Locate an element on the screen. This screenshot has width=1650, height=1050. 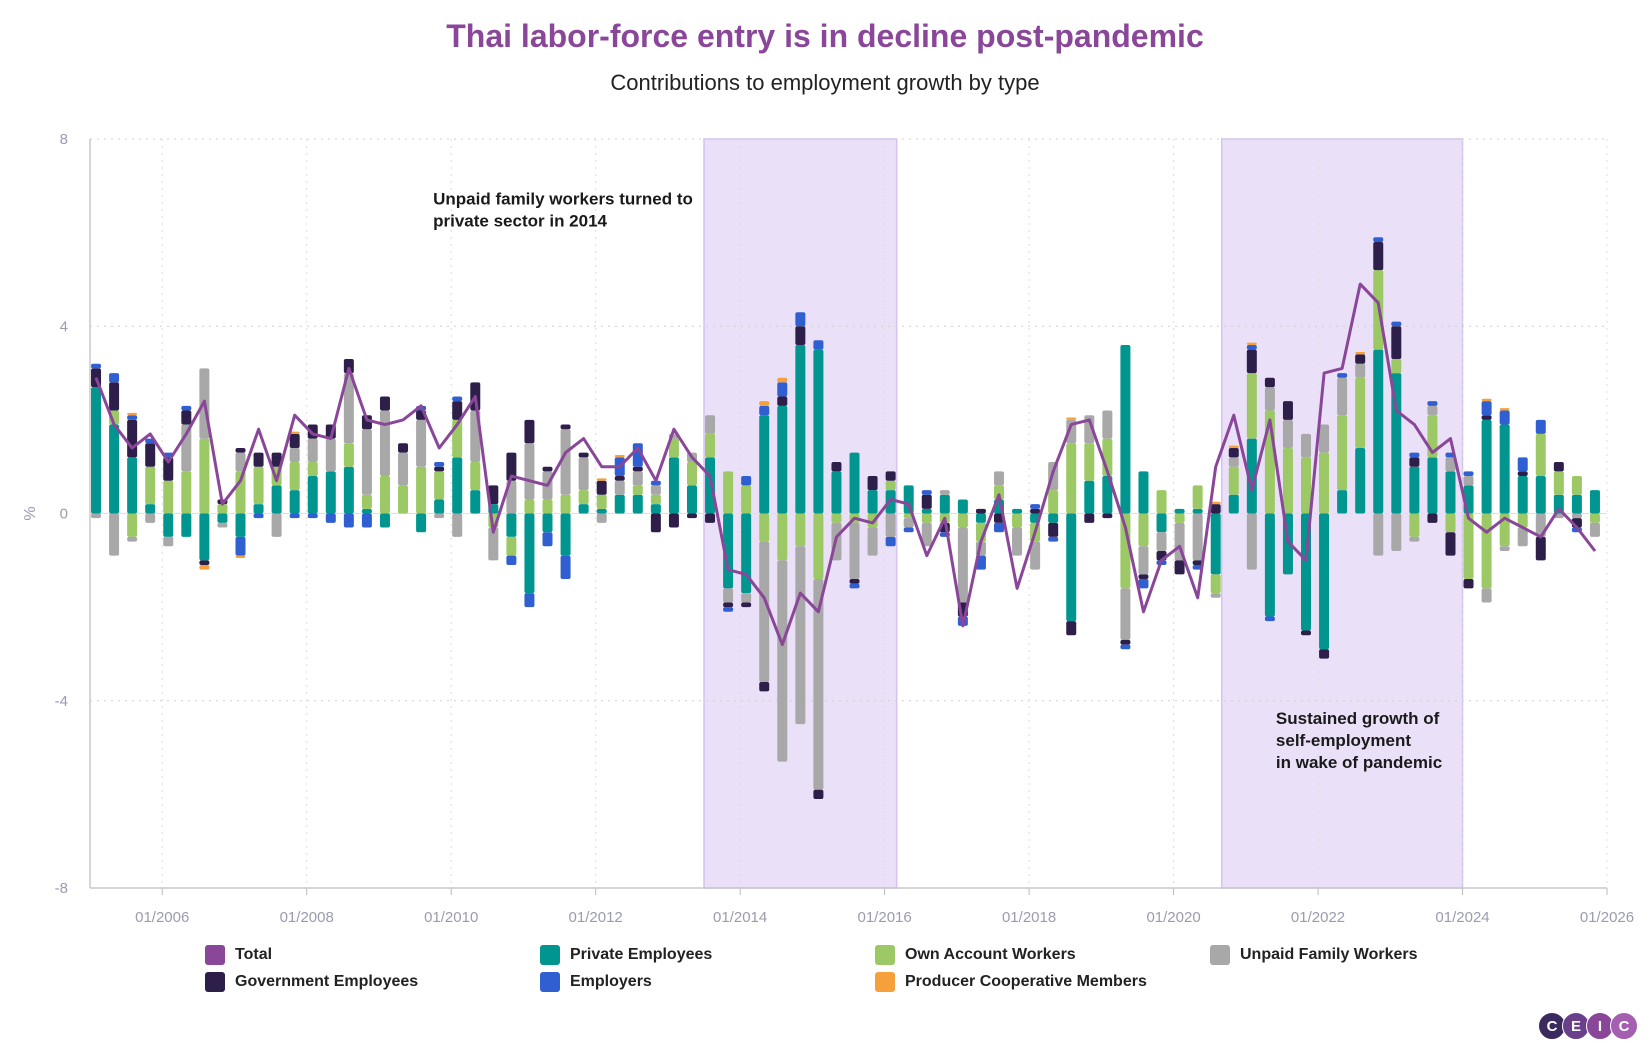
legend-item-own: Own Account Workers is located at coordinates (975, 955).